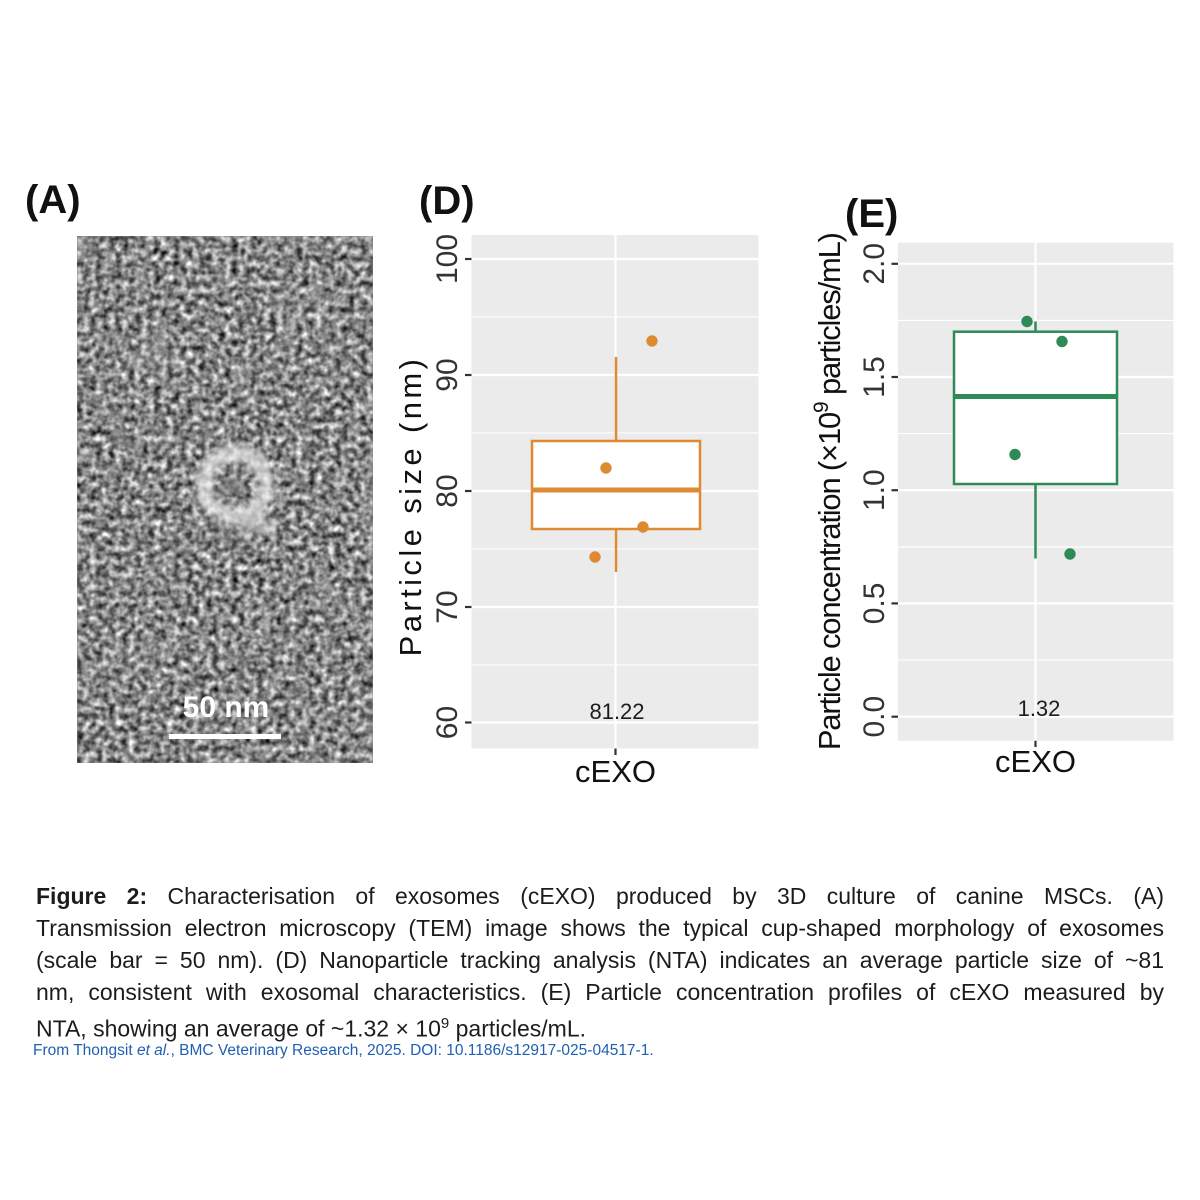 The image size is (1200, 1200). I want to click on svg-text: 1.0, so click(874, 490).